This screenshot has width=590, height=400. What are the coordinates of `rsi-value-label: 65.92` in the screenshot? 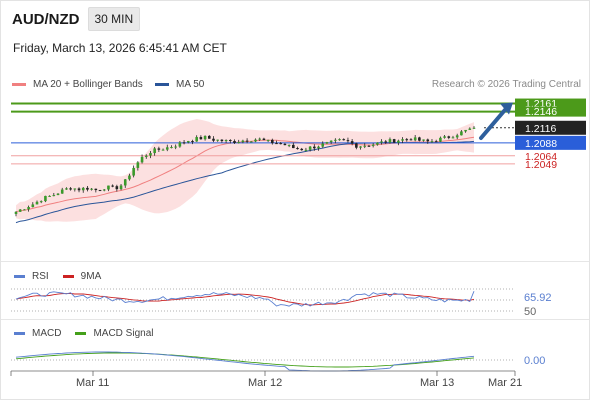 It's located at (538, 298).